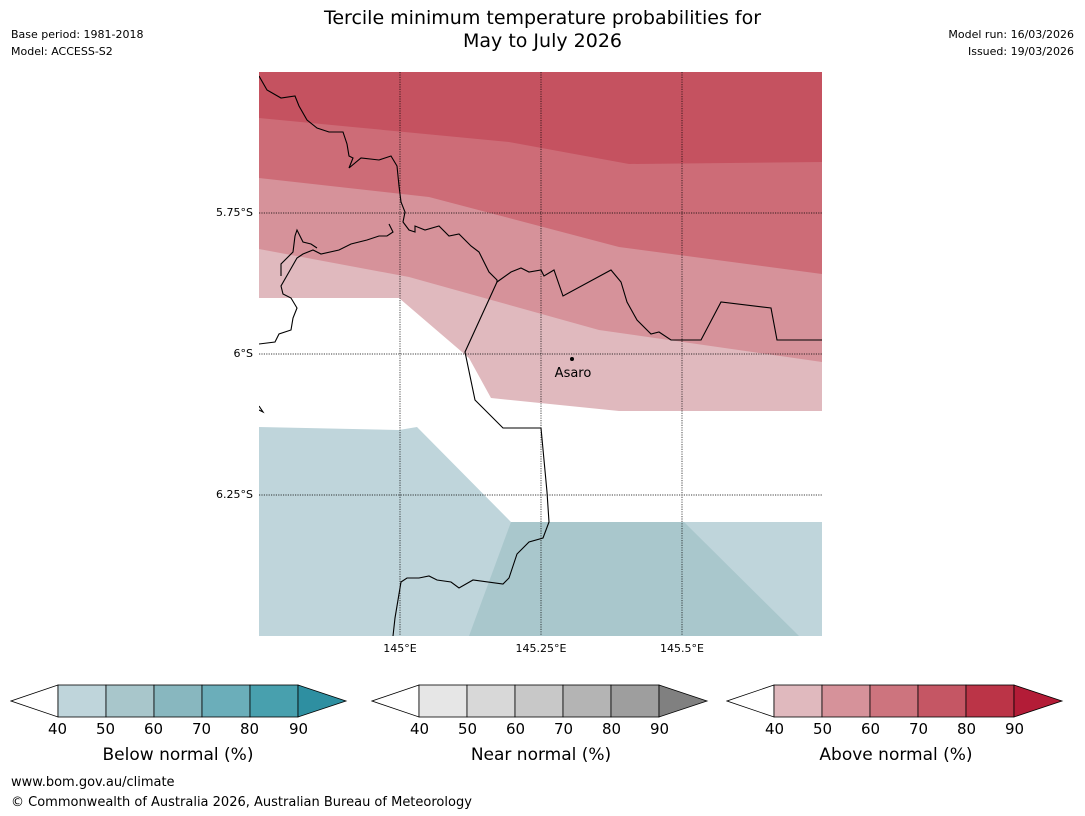 This screenshot has height=816, width=1085. Describe the element at coordinates (299, 729) in the screenshot. I see `cbar-below-tick: 90` at that location.